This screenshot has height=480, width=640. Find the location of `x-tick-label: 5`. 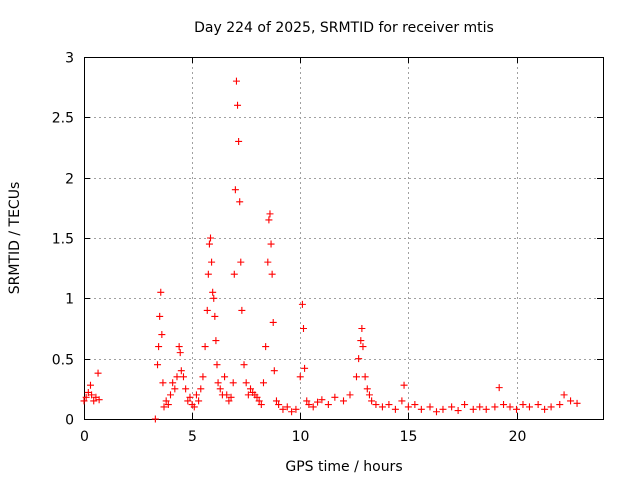

x-tick-label: 5 is located at coordinates (192, 437).